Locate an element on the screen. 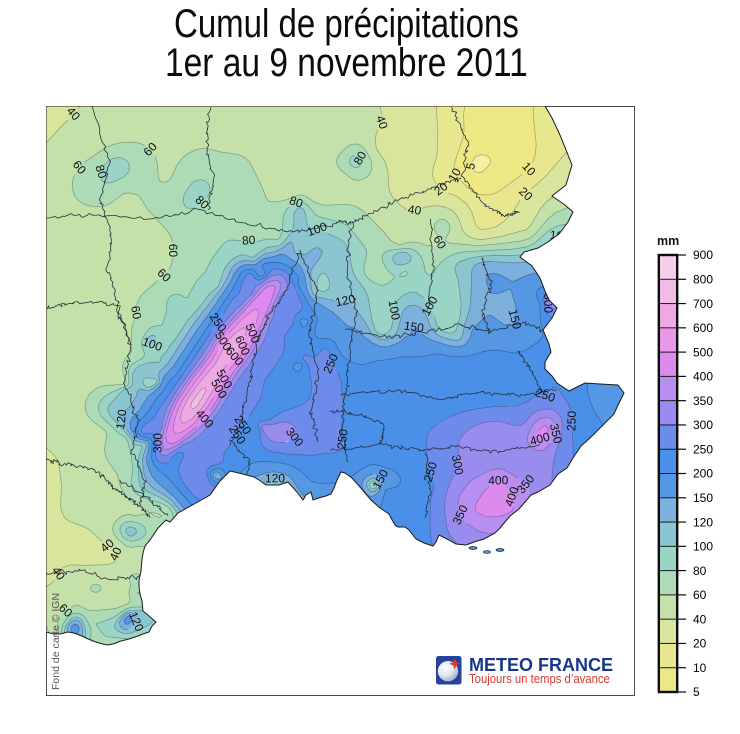 The image size is (740, 734). svg-text: 600 is located at coordinates (703, 328).